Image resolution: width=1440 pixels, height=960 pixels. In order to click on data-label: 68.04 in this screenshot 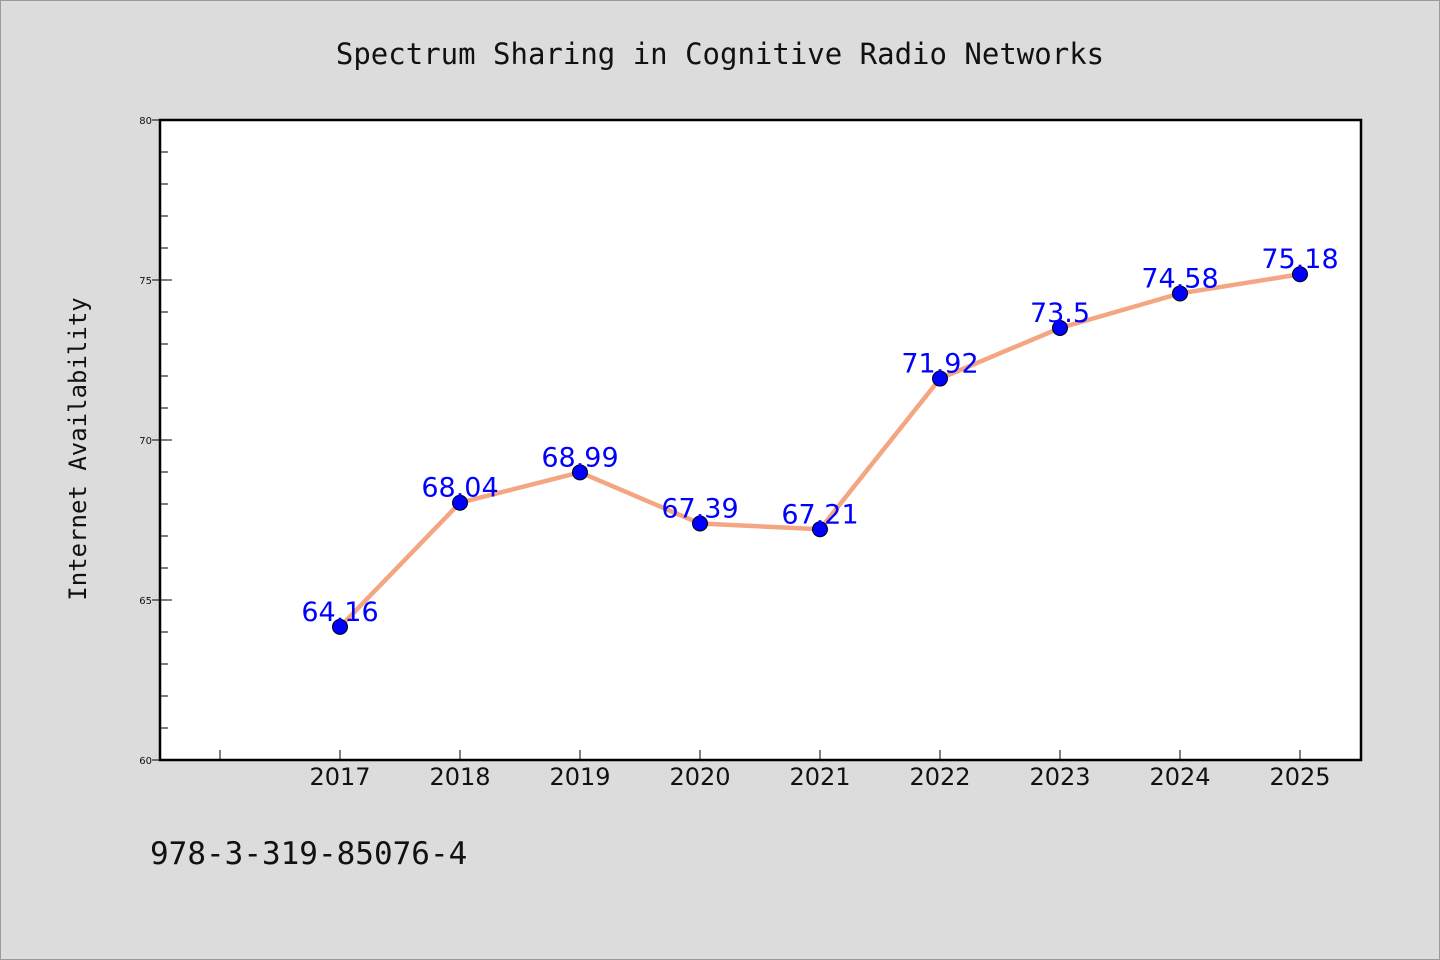, I will do `click(459, 488)`.